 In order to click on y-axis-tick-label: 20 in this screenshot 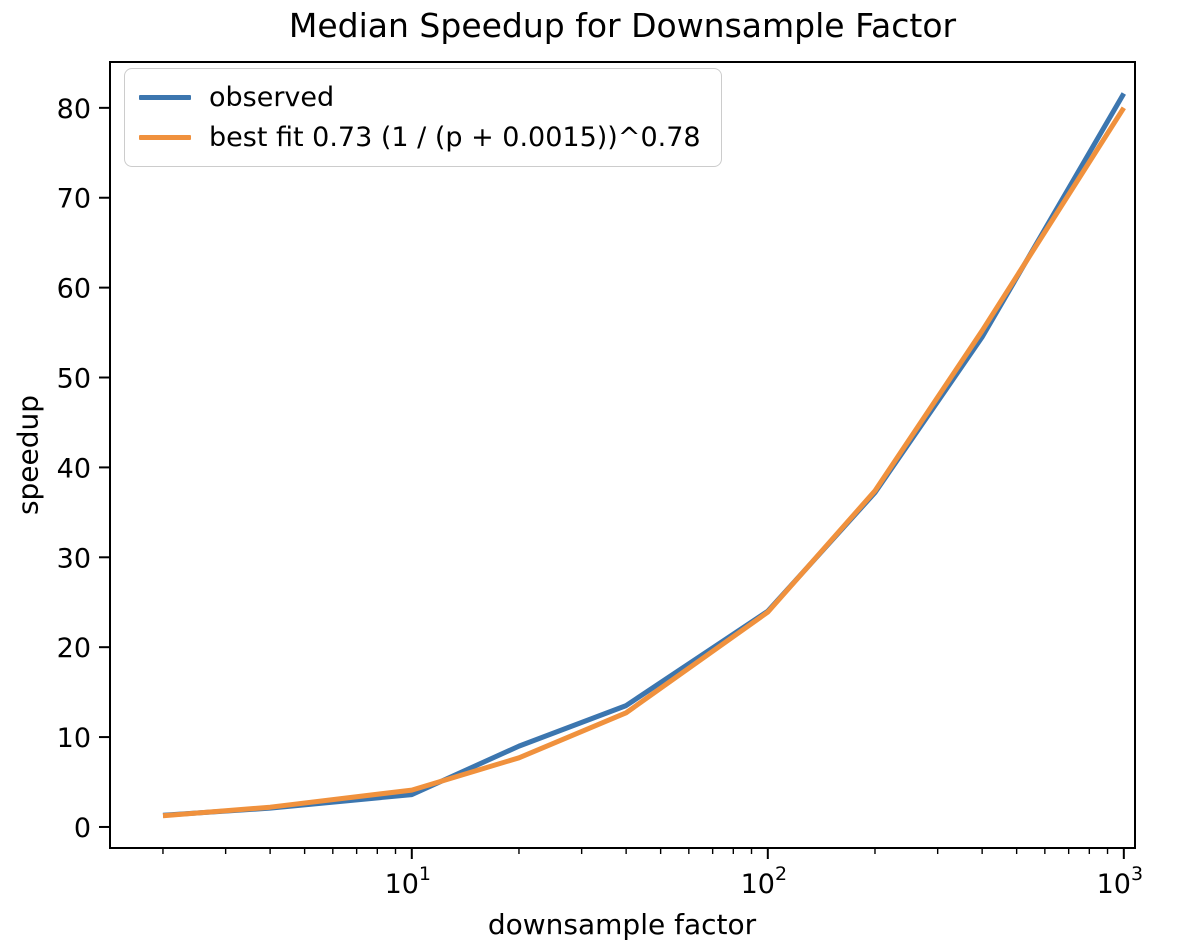, I will do `click(74, 648)`.